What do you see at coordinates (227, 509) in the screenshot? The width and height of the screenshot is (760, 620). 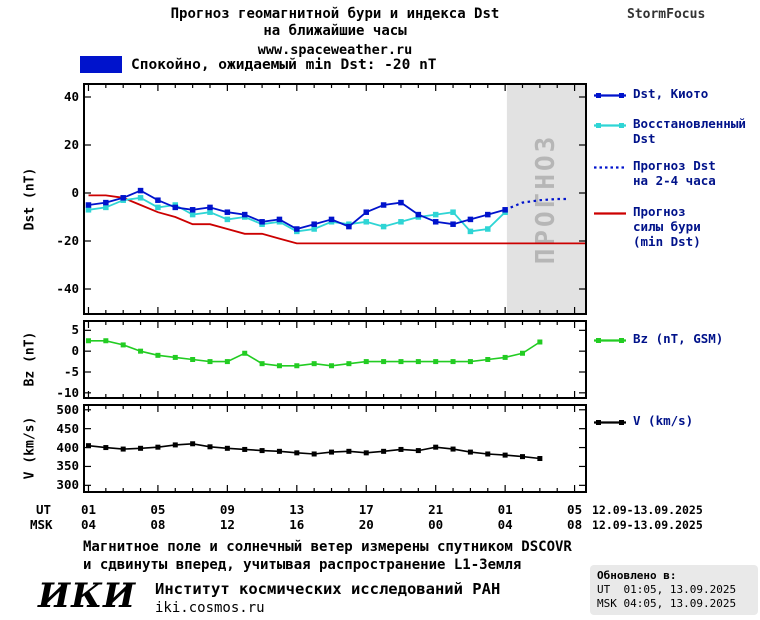 I see `ut-tick-label: 09` at bounding box center [227, 509].